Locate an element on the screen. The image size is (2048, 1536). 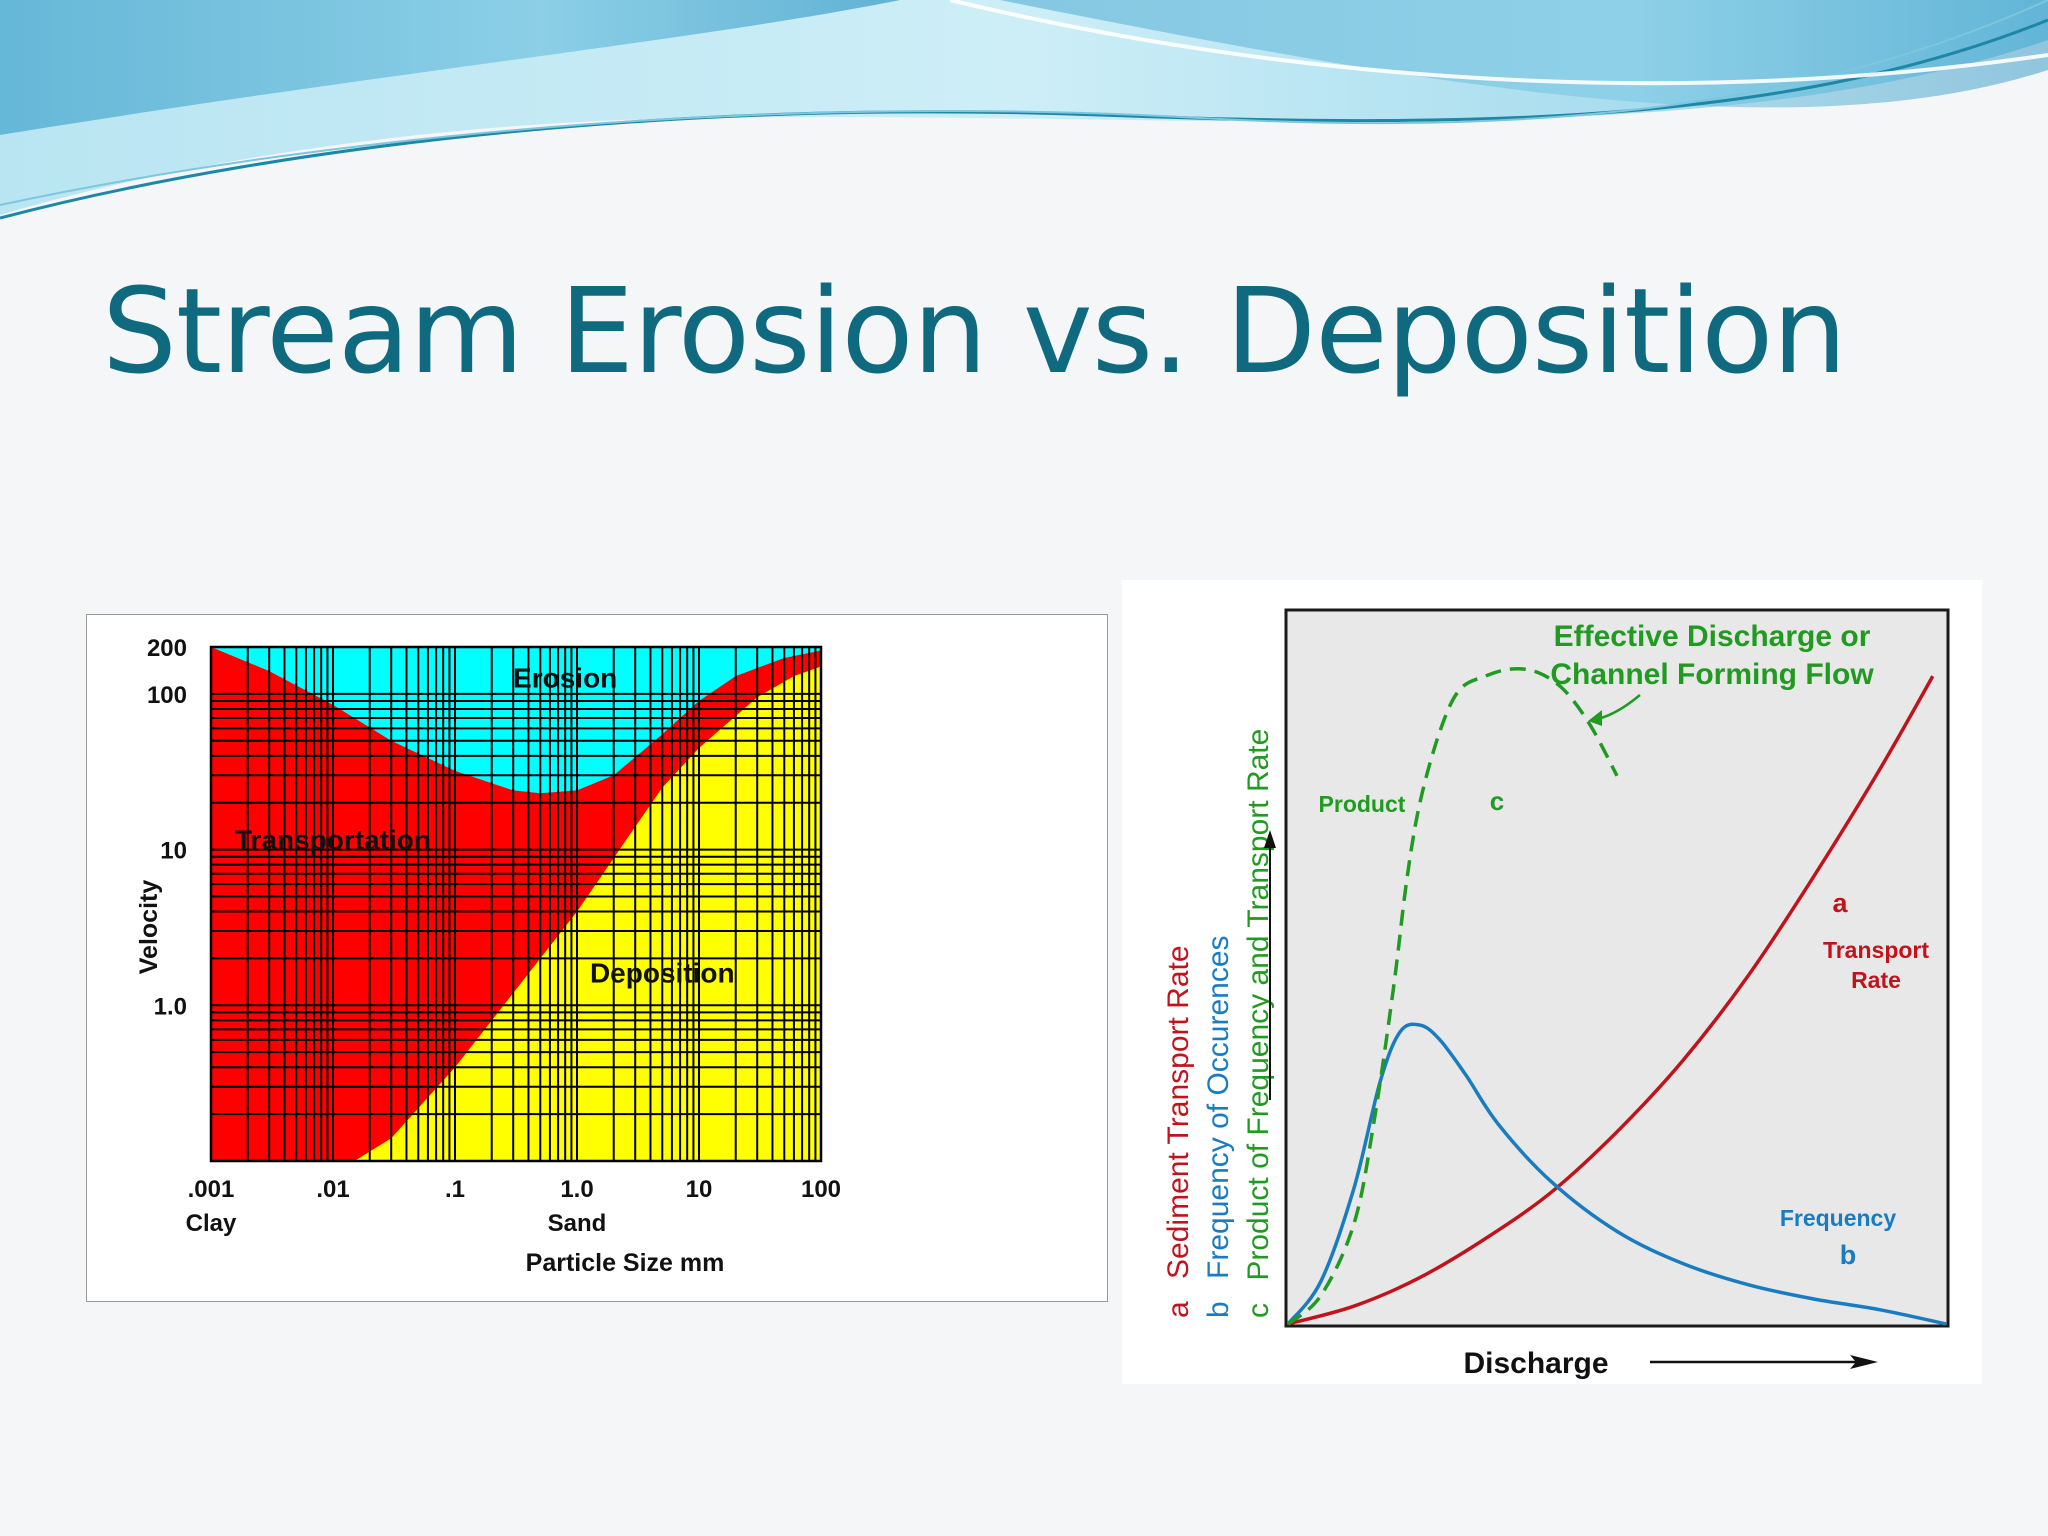
region-label-erosion: Erosion is located at coordinates (565, 677).